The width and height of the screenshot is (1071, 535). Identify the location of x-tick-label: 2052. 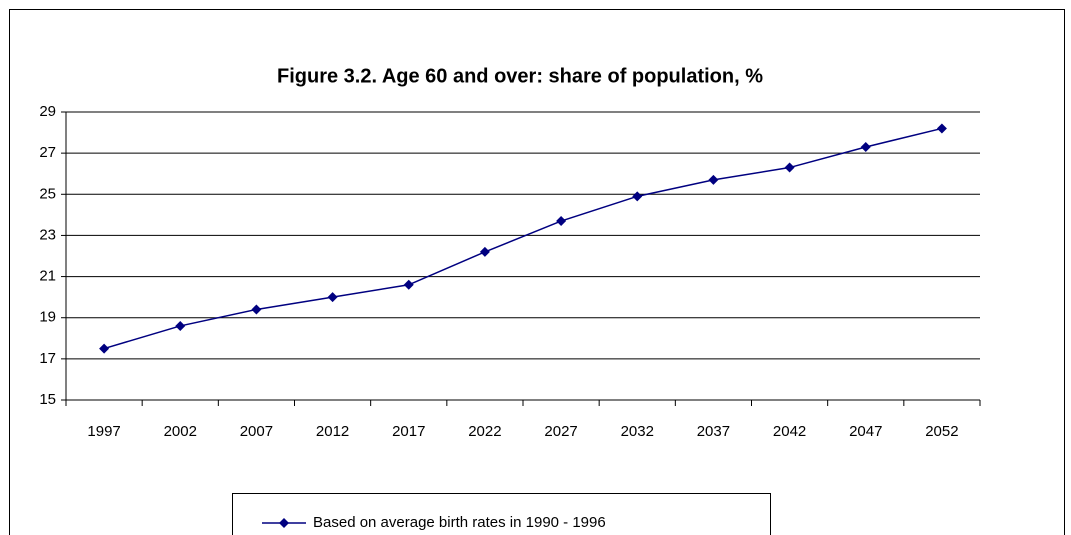
(941, 431).